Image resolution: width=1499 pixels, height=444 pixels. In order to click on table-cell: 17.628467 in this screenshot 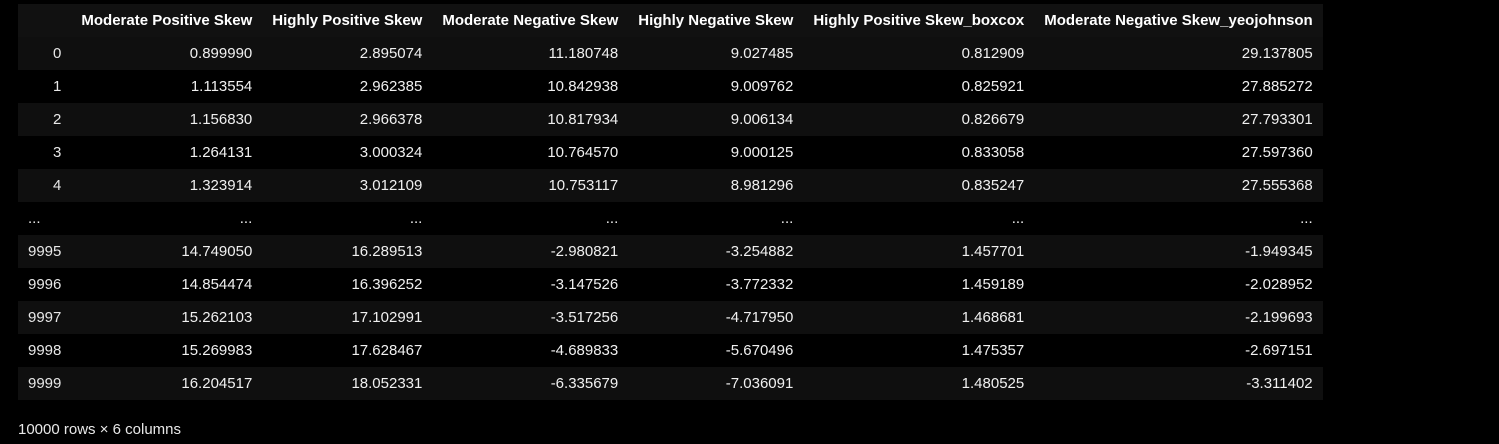, I will do `click(387, 350)`.